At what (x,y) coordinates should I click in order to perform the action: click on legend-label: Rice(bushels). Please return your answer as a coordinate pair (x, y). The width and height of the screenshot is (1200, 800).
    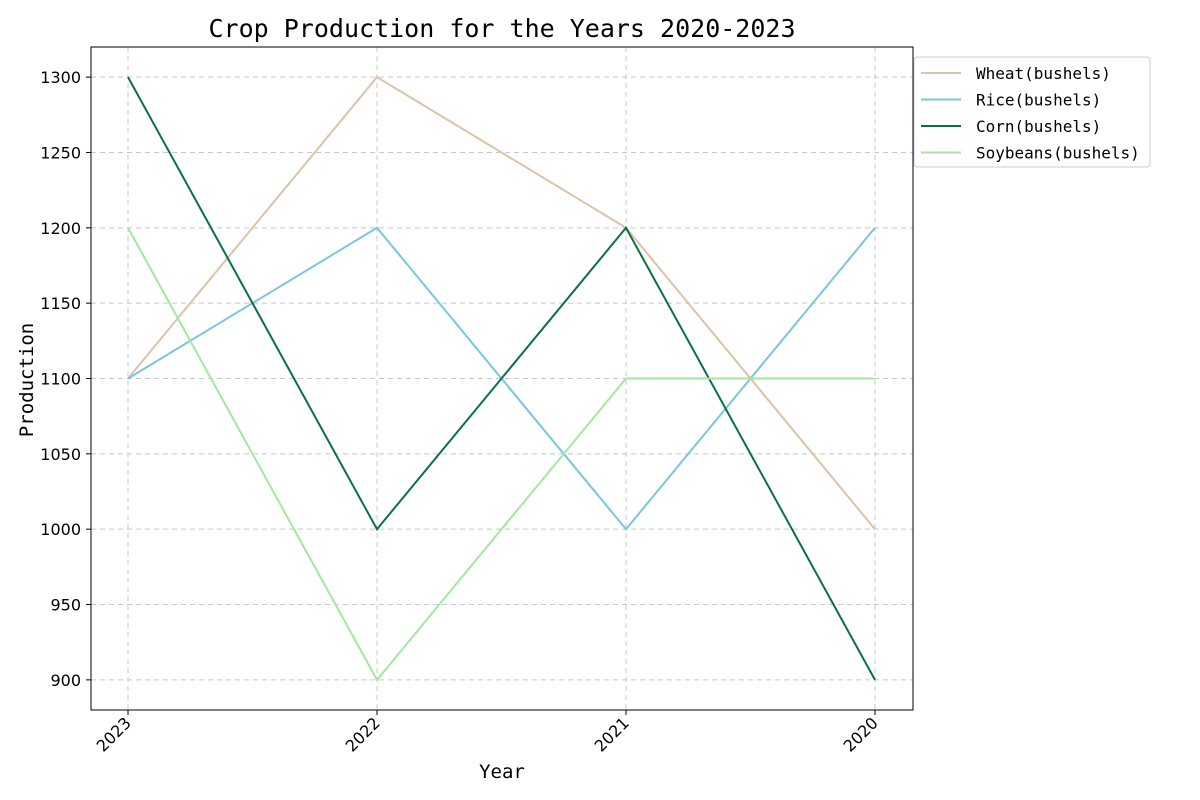
    Looking at the image, I should click on (1038, 100).